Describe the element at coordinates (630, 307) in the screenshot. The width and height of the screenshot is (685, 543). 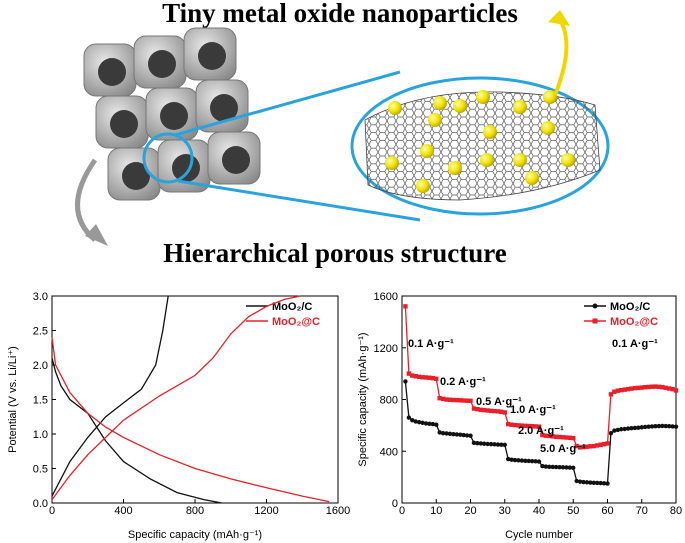
I see `legend-label: MoO₂/C` at that location.